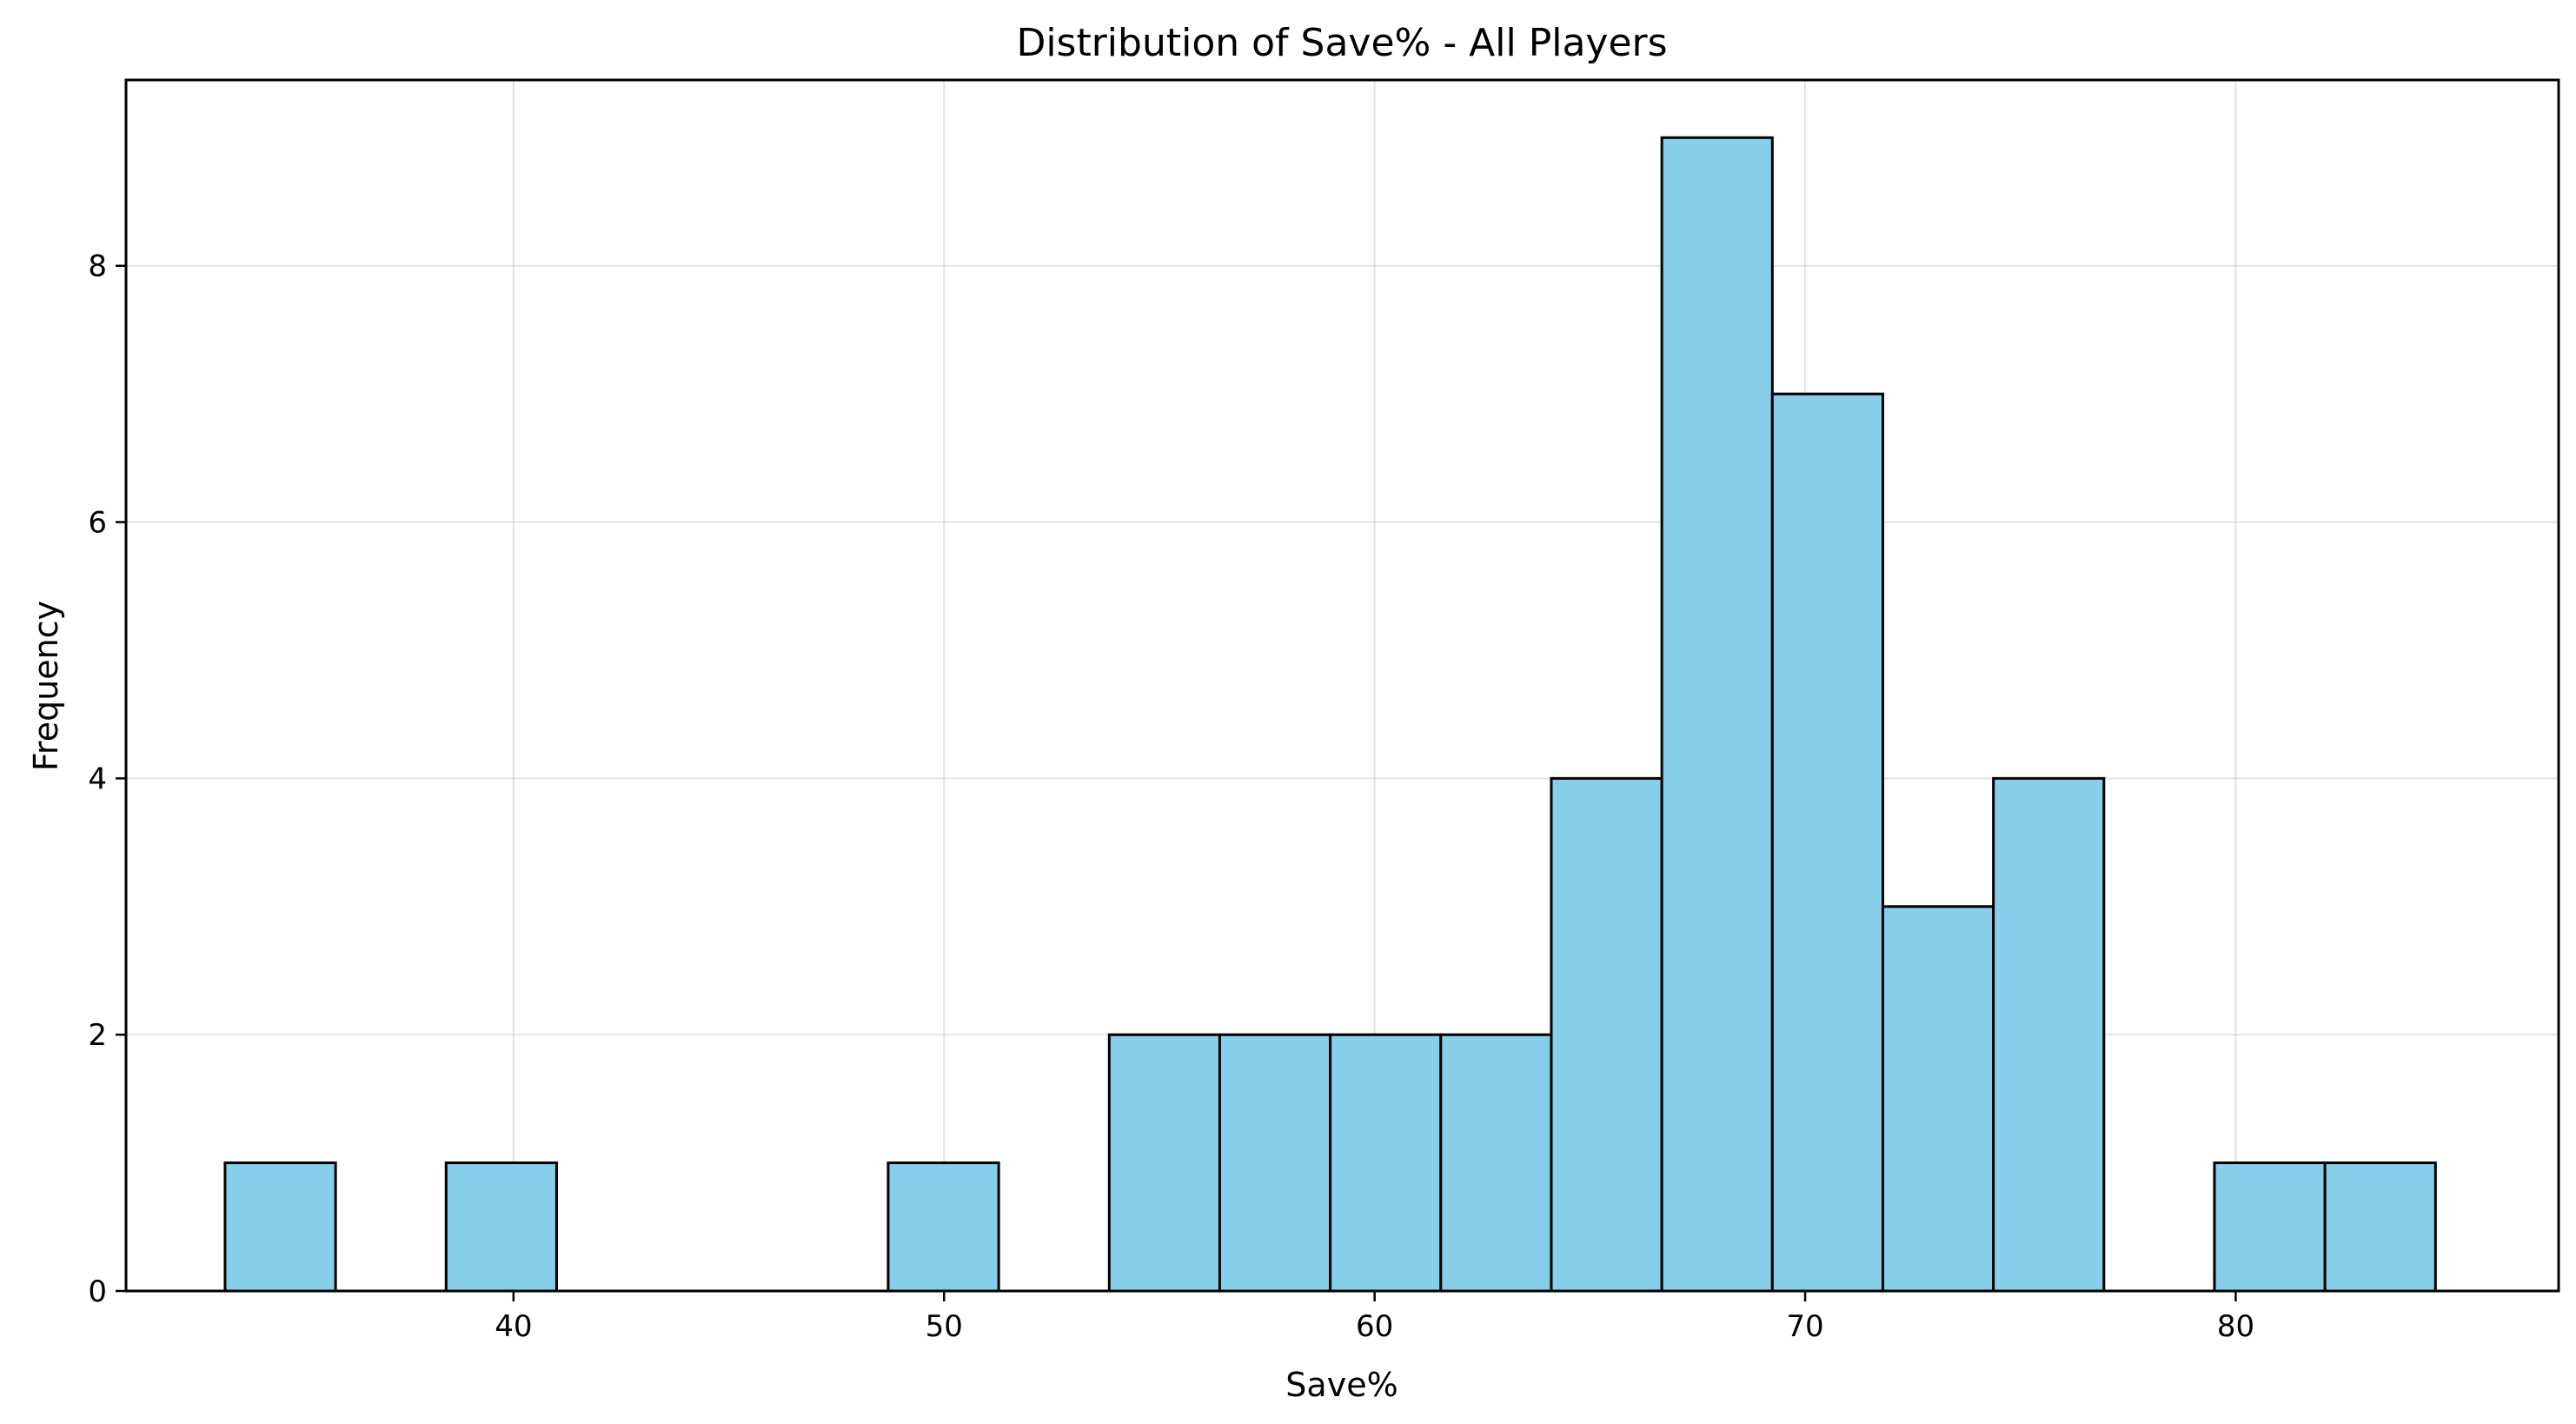 The width and height of the screenshot is (2576, 1424). What do you see at coordinates (1374, 1326) in the screenshot?
I see `x-tick-label: 60` at bounding box center [1374, 1326].